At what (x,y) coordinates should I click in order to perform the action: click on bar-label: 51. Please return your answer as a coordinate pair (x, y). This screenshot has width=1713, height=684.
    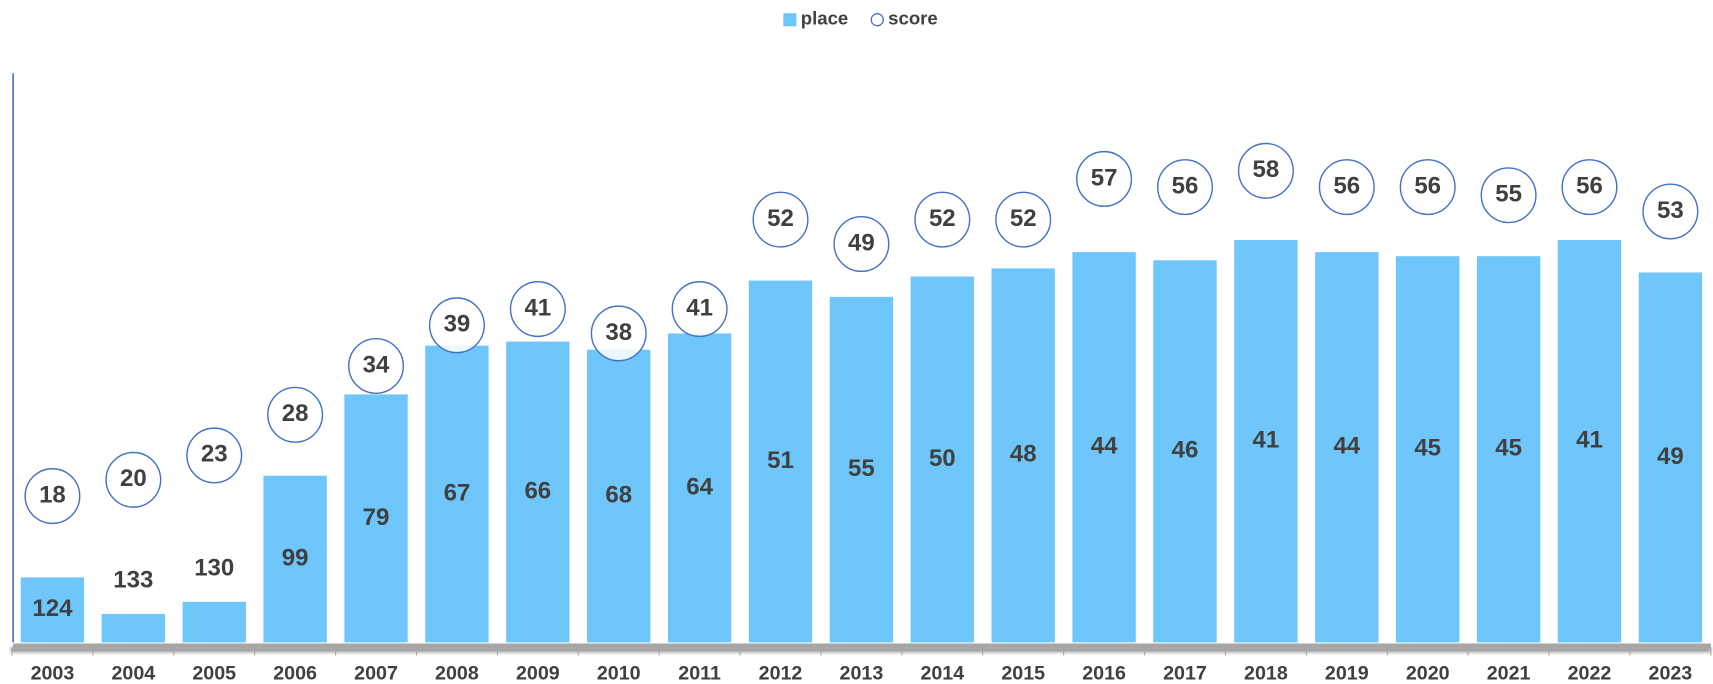
    Looking at the image, I should click on (780, 460).